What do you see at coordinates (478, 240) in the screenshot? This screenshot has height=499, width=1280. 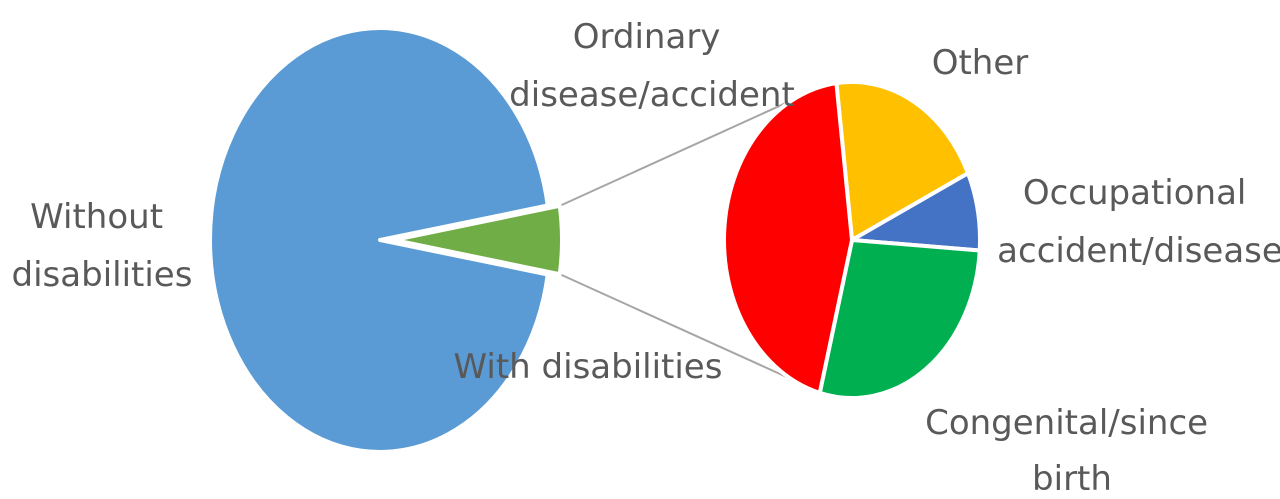 I see `slice-with-disabilities` at bounding box center [478, 240].